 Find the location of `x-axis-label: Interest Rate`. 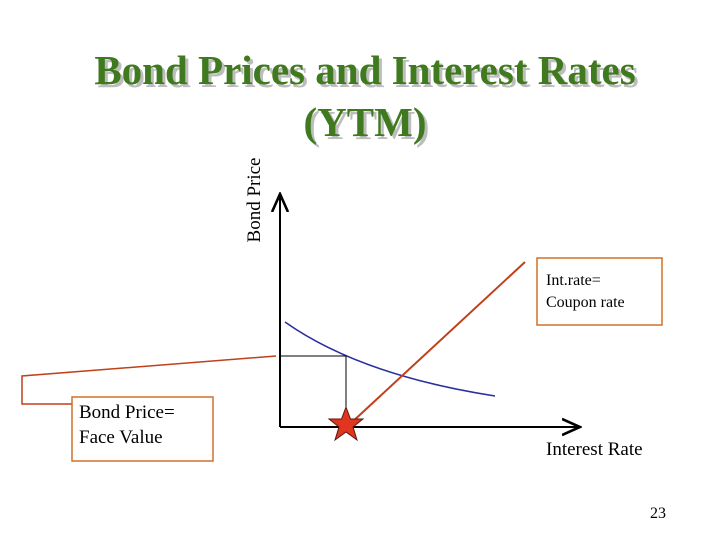

x-axis-label: Interest Rate is located at coordinates (594, 449).